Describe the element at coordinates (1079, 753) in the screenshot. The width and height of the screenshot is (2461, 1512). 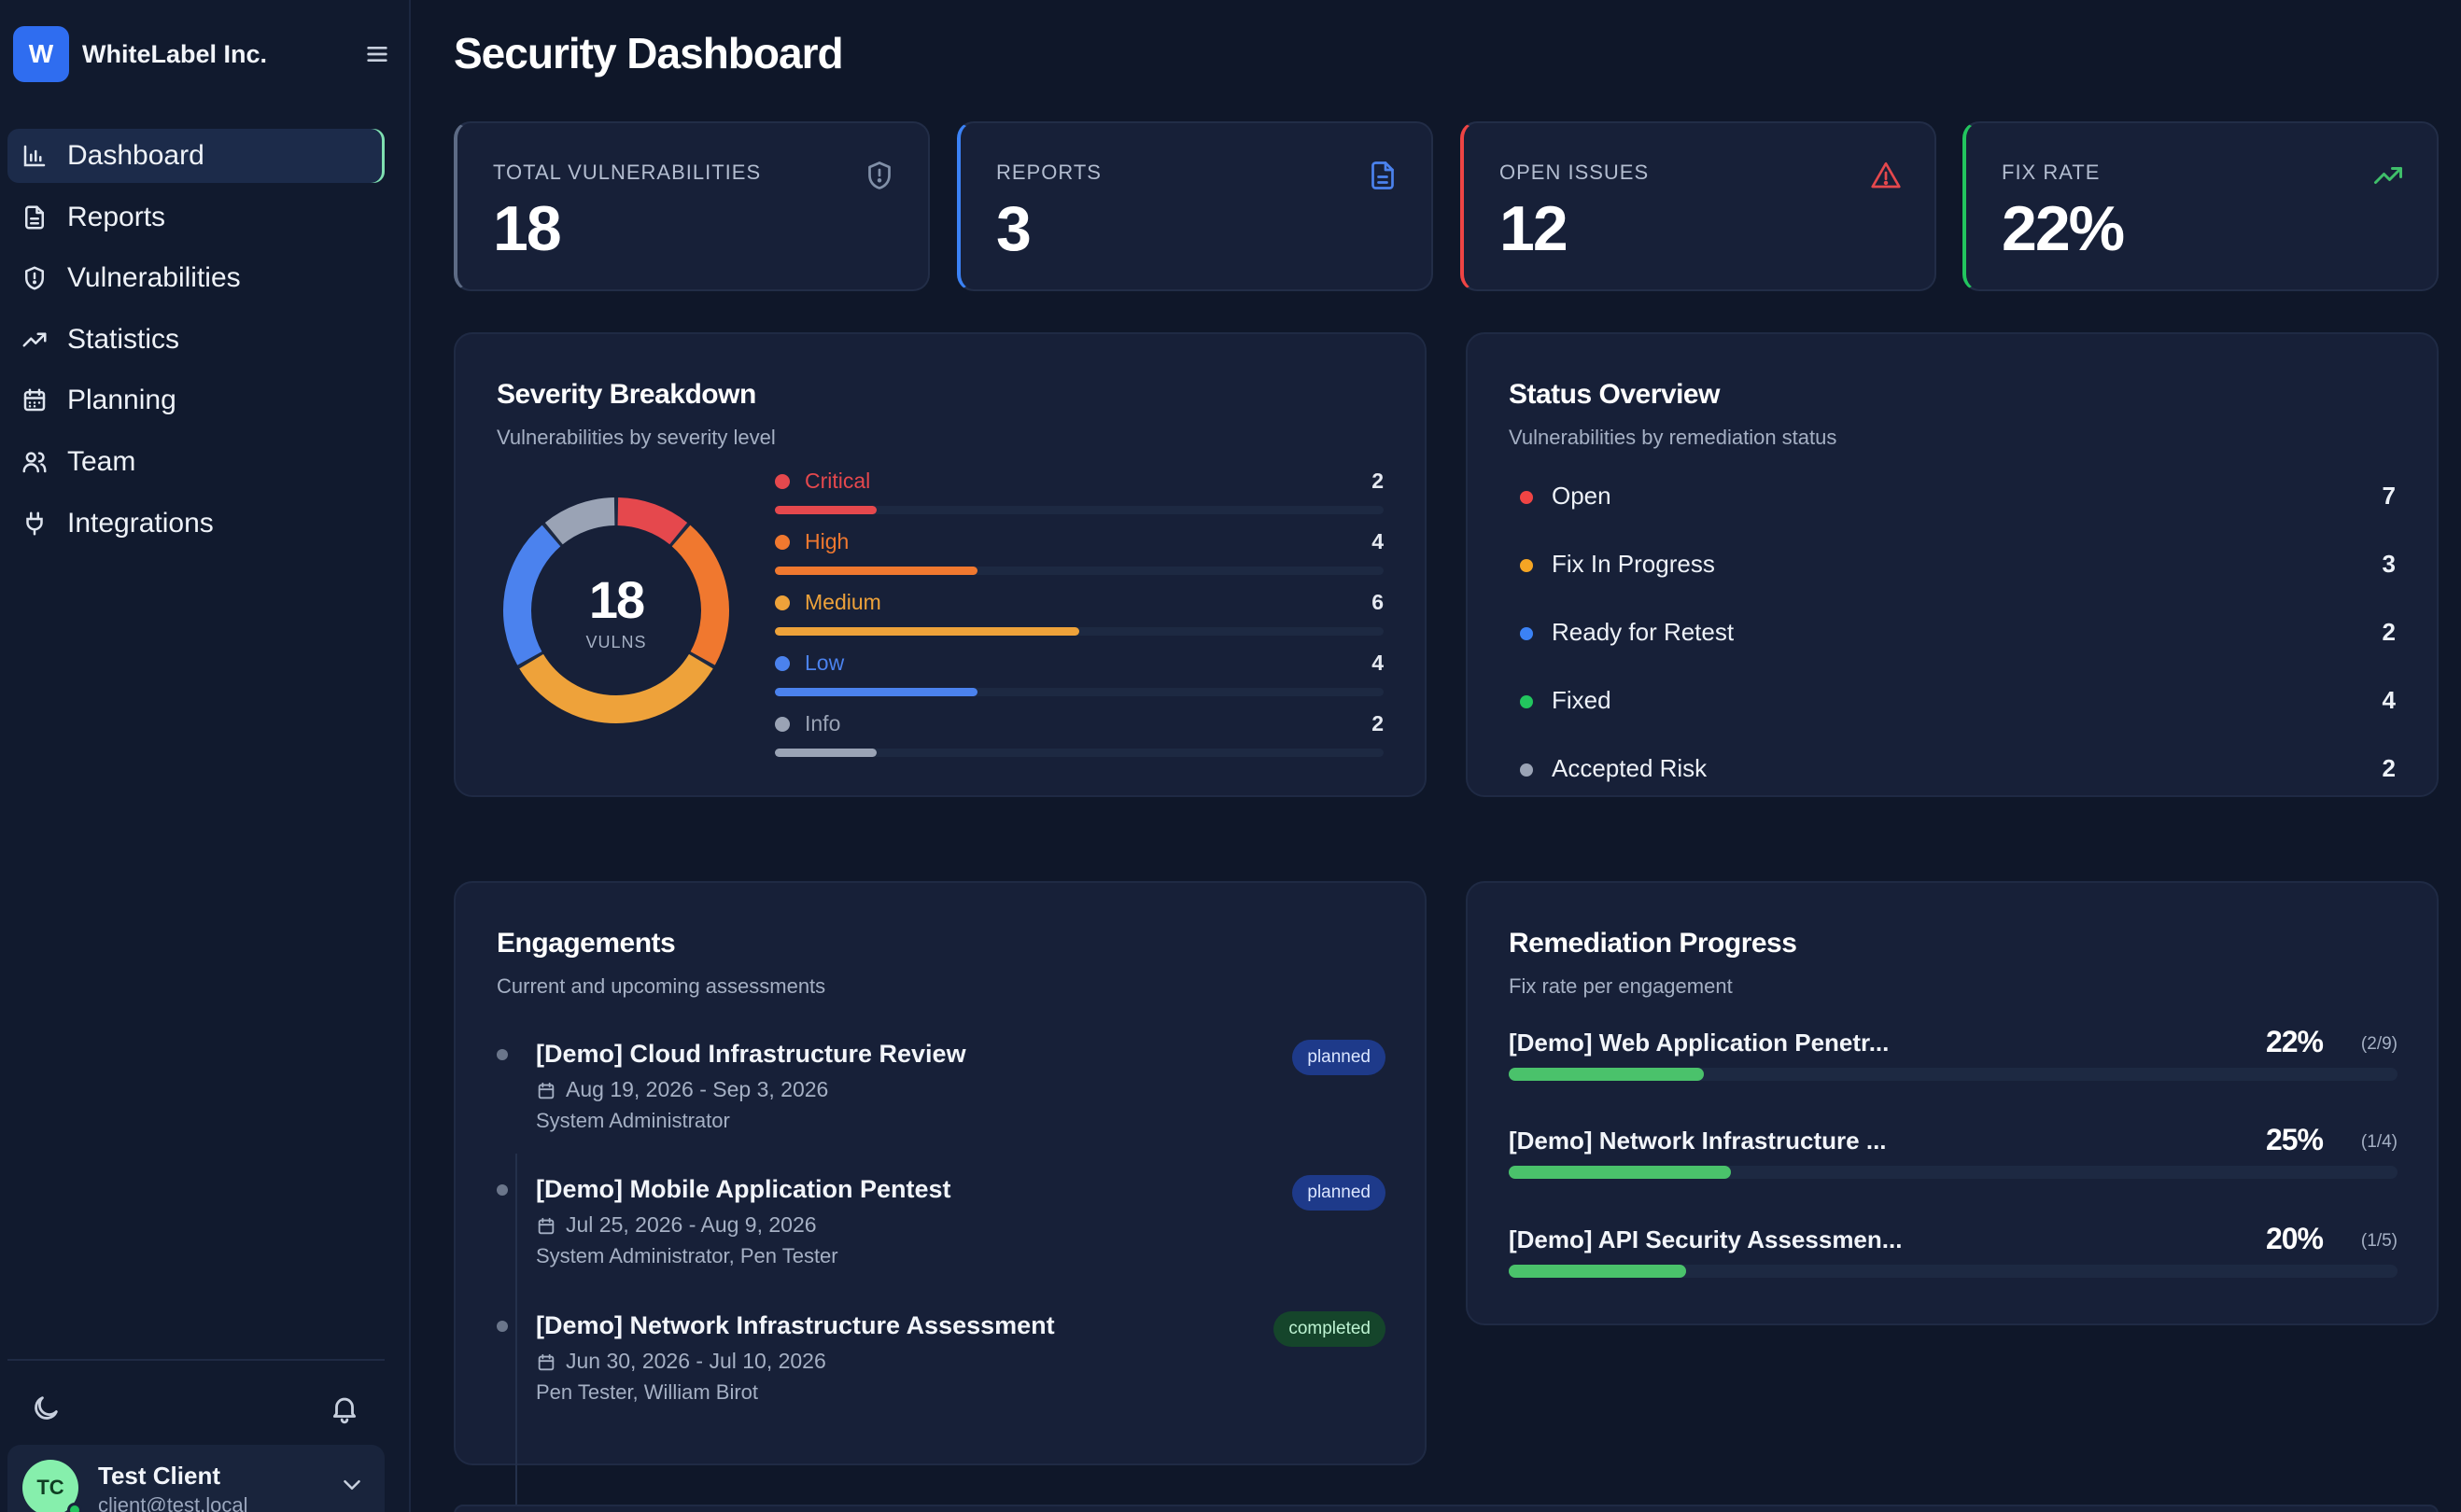
I see `severity-bar-track` at that location.